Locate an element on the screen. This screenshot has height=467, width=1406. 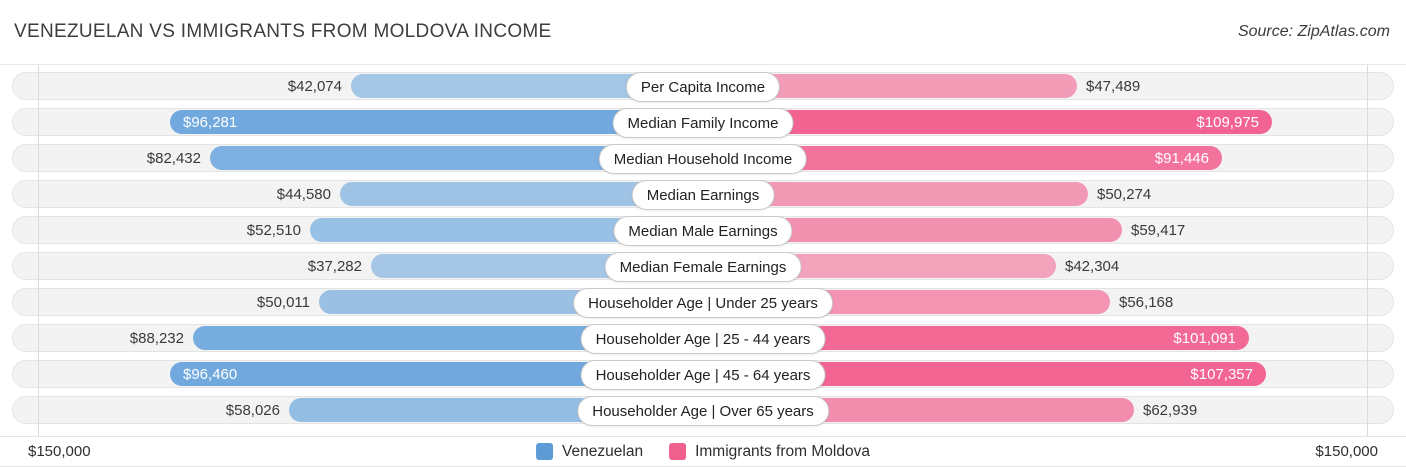
venezuelan-value-label: $52,510 is located at coordinates (273, 230).